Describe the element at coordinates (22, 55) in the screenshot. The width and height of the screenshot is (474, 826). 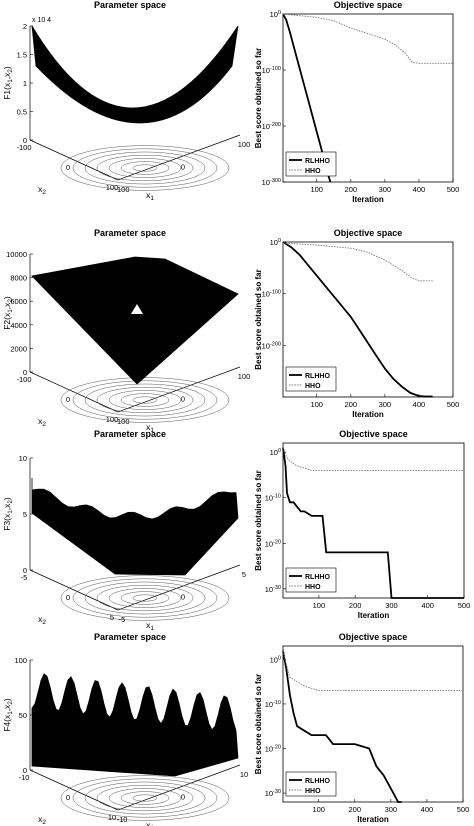
I see `z-tick-label: 1.5` at that location.